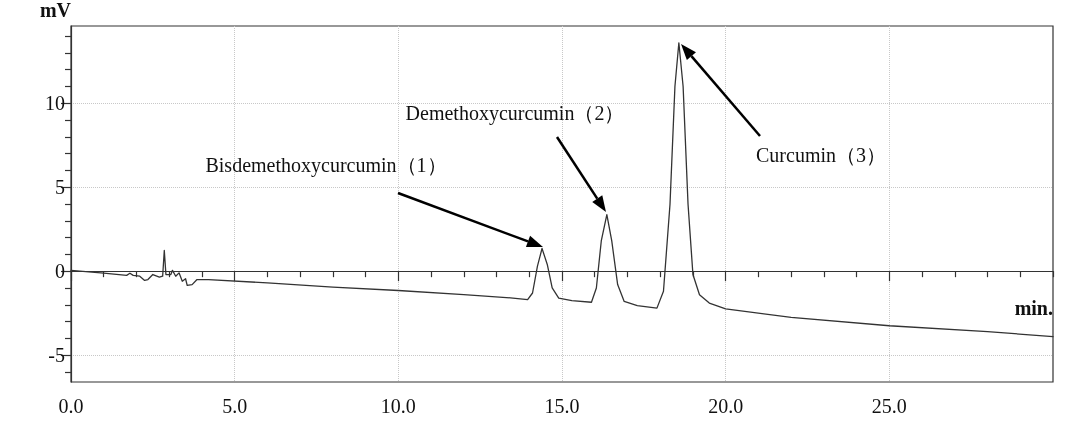 The image size is (1071, 425). I want to click on x-tick-label: 25.0, so click(889, 406).